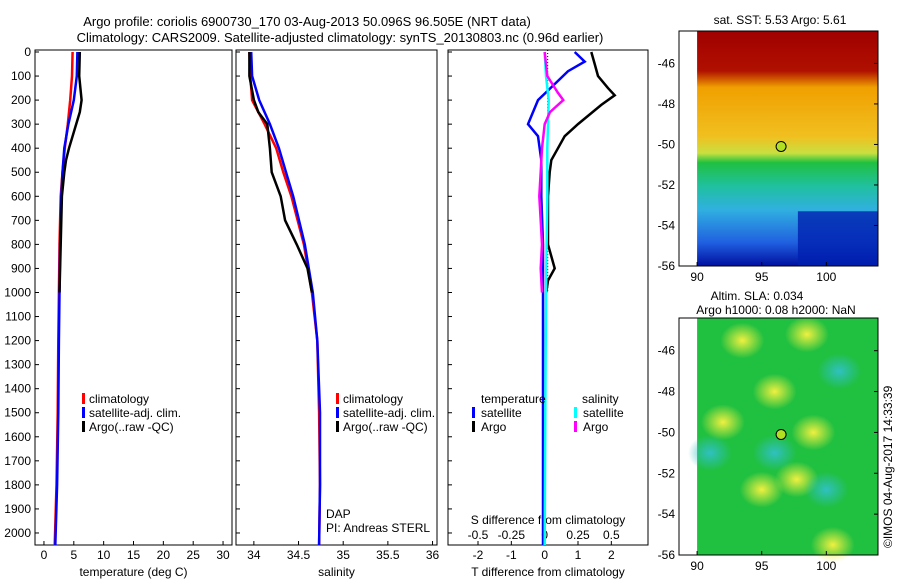  I want to click on x-tick-label: 35.5, so click(388, 555).